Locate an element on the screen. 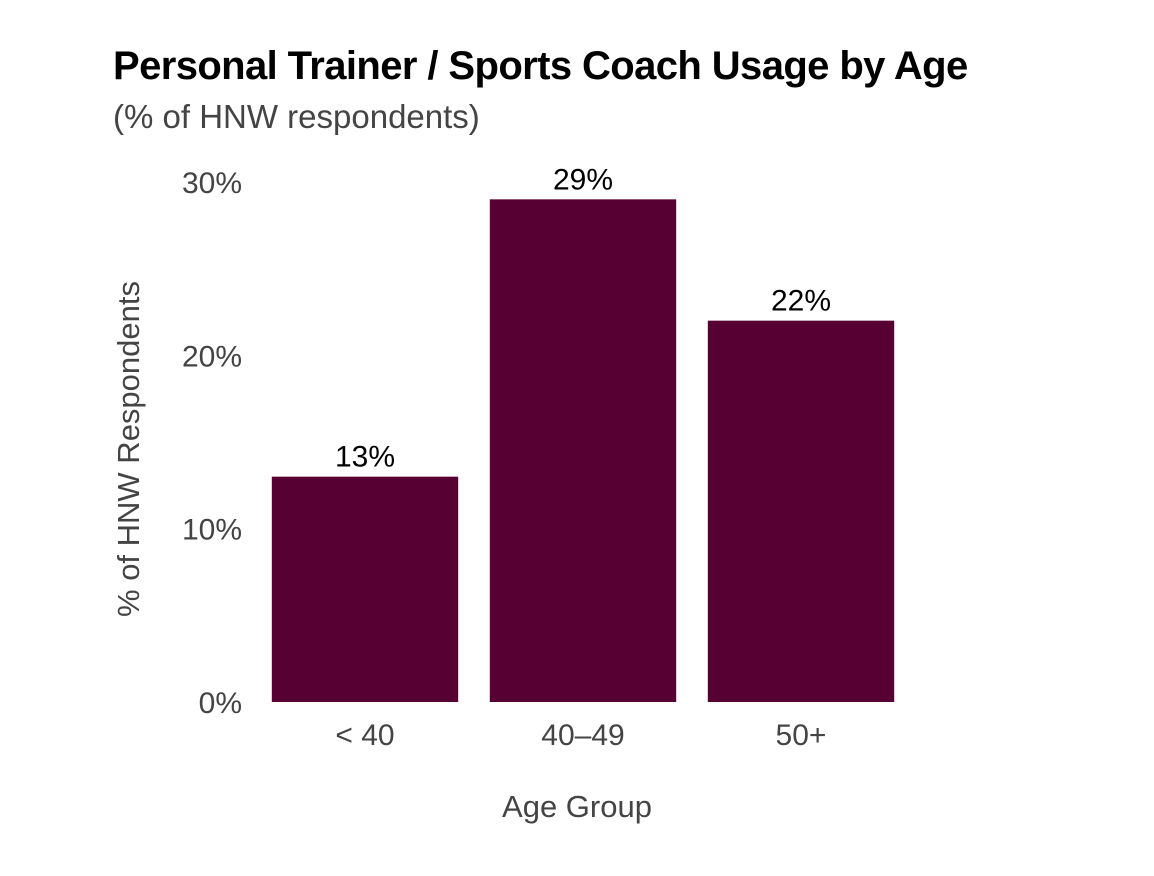 The image size is (1154, 876). x-axis-label: Age Group is located at coordinates (577, 806).